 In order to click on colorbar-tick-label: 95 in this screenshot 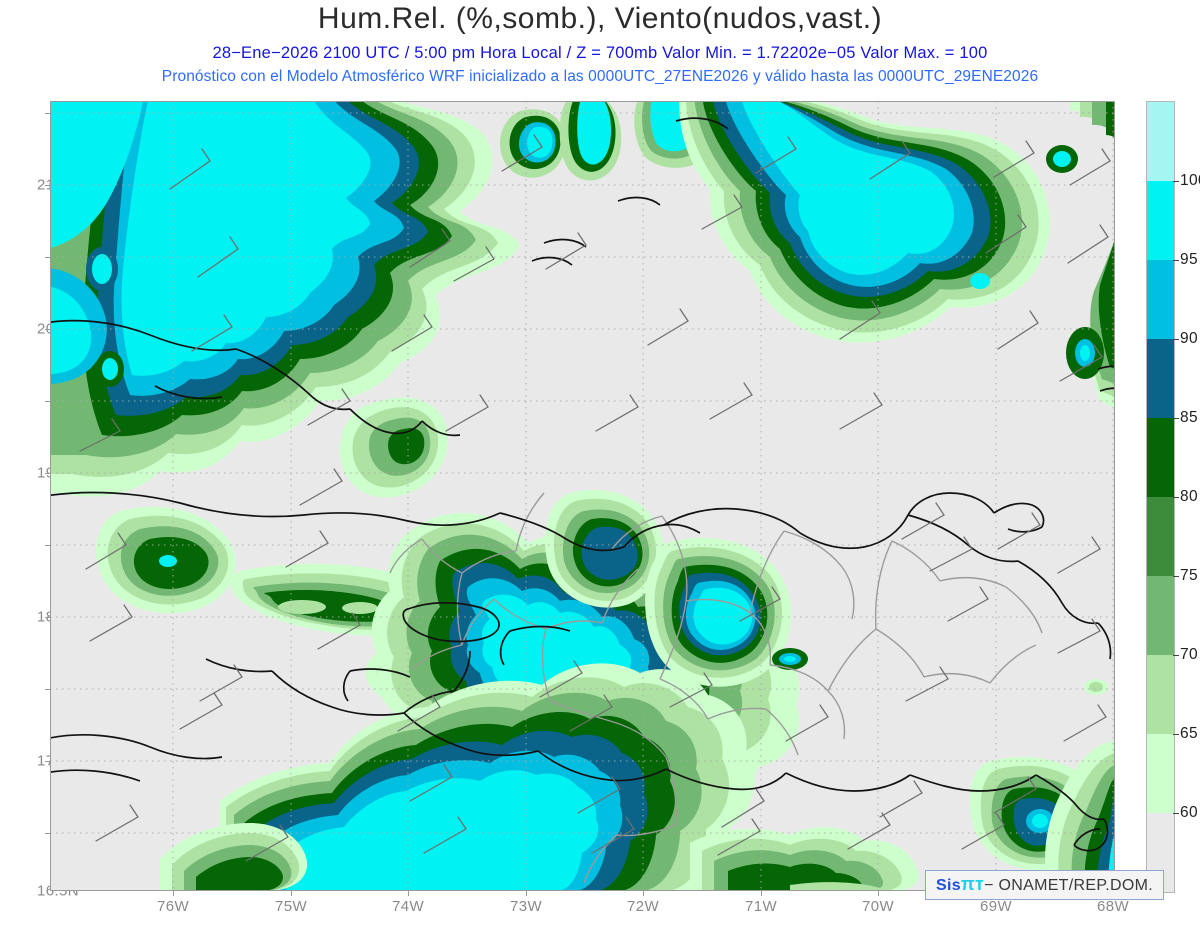, I will do `click(1189, 259)`.